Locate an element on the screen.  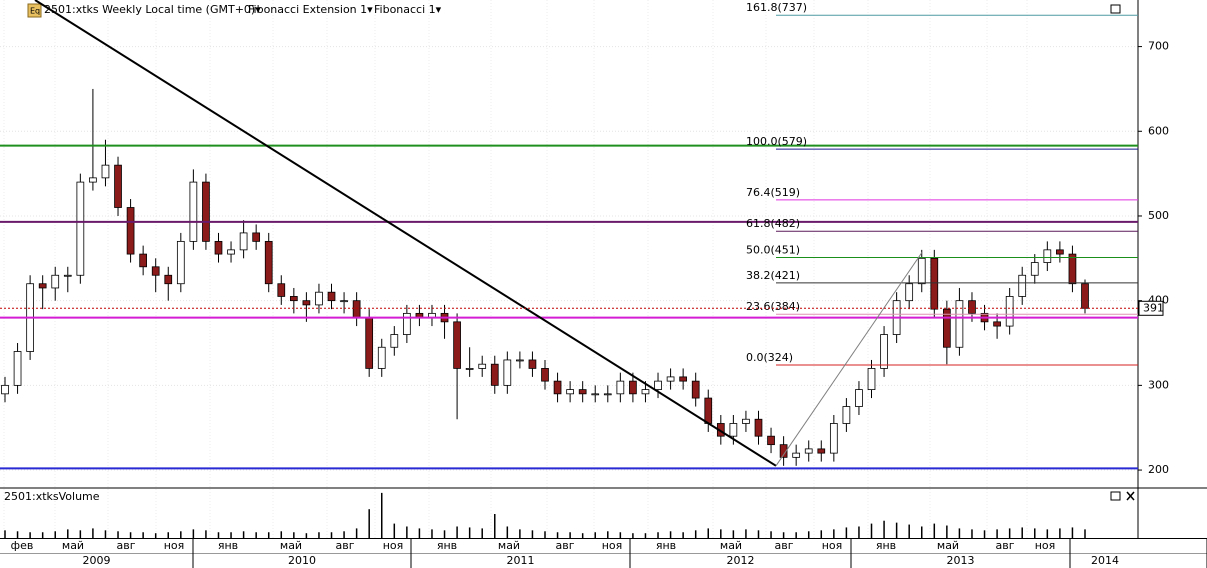
chart-title: 2501:xtks Weekly Local time (GMT+0)▾ is located at coordinates (152, 9).